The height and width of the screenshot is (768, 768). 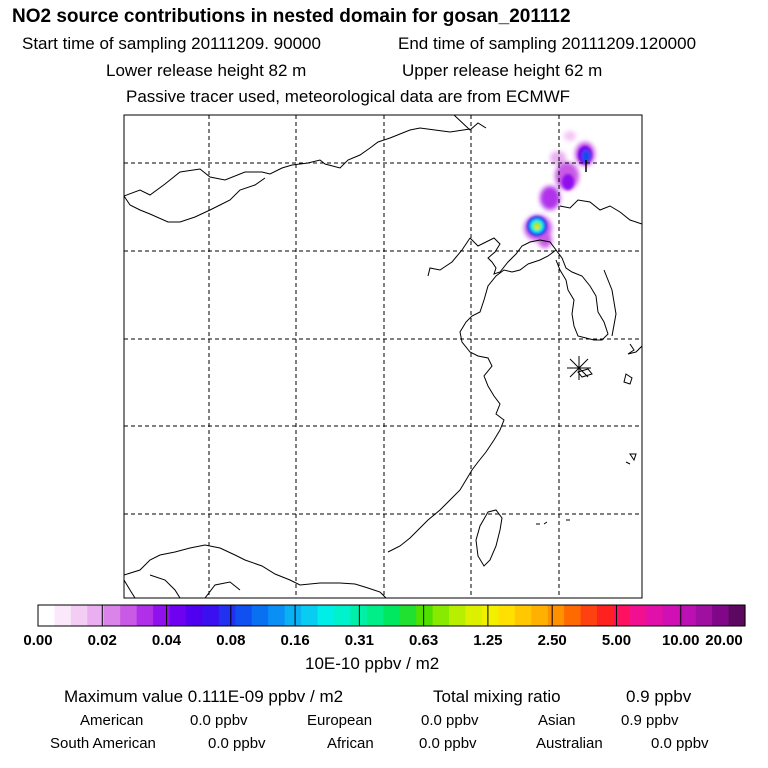 I want to click on colorbar-tick-label: 0.00, so click(x=38, y=640).